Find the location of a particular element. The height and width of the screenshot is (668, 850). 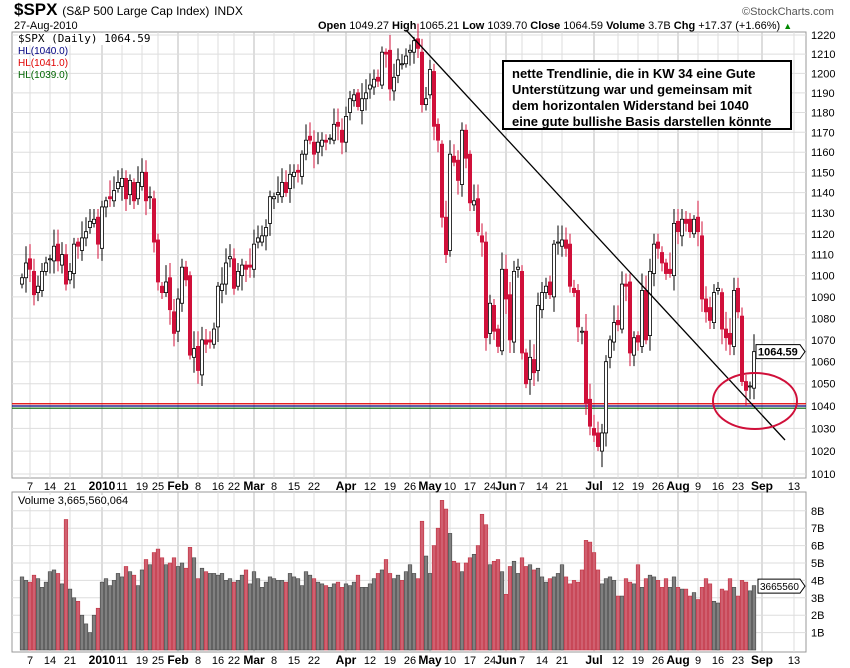

last-price-label: 1064.59 is located at coordinates (778, 353).